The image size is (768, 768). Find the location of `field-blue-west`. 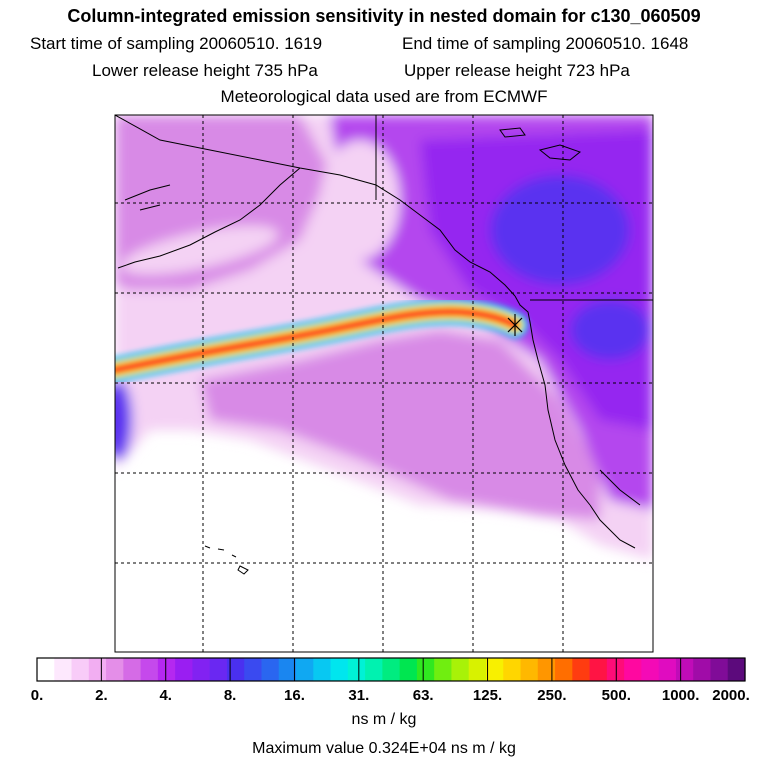

field-blue-west is located at coordinates (123, 420).